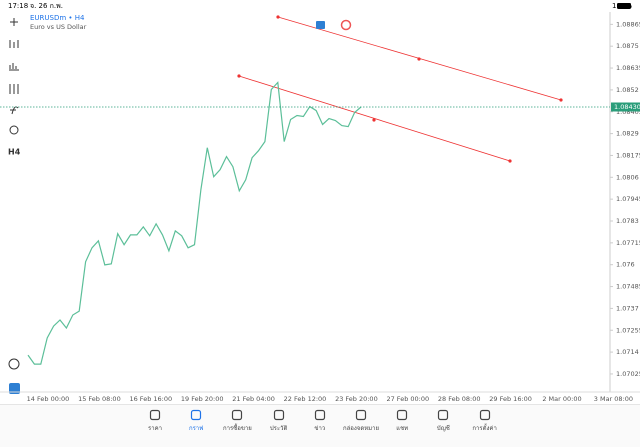 Image resolution: width=640 pixels, height=447 pixels. I want to click on x-tick-label: 16 Feb 16:00, so click(150, 399).